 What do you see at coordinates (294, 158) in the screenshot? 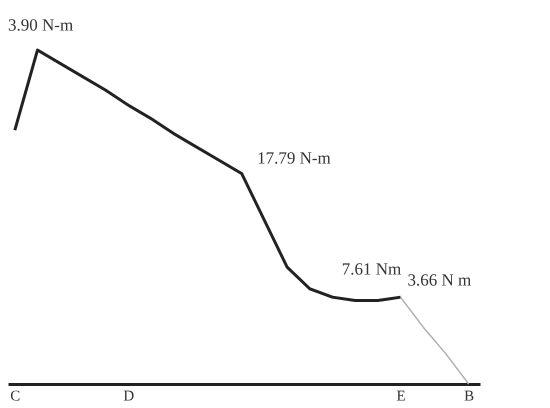
I see `annotation: 17.79 N-m` at bounding box center [294, 158].